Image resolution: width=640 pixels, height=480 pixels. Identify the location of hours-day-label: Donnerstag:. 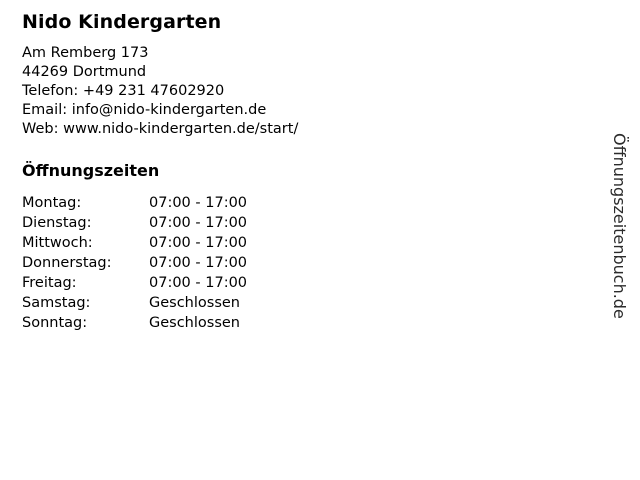
(67, 263).